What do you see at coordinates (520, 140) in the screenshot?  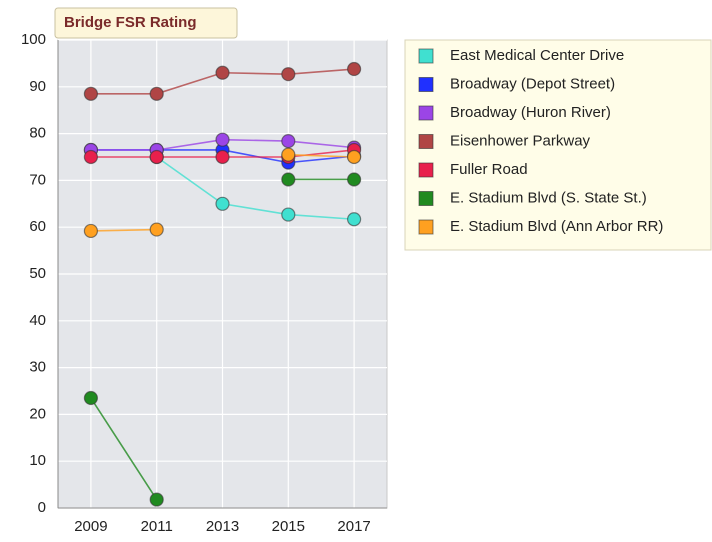 I see `legend-label: Eisenhower Parkway` at bounding box center [520, 140].